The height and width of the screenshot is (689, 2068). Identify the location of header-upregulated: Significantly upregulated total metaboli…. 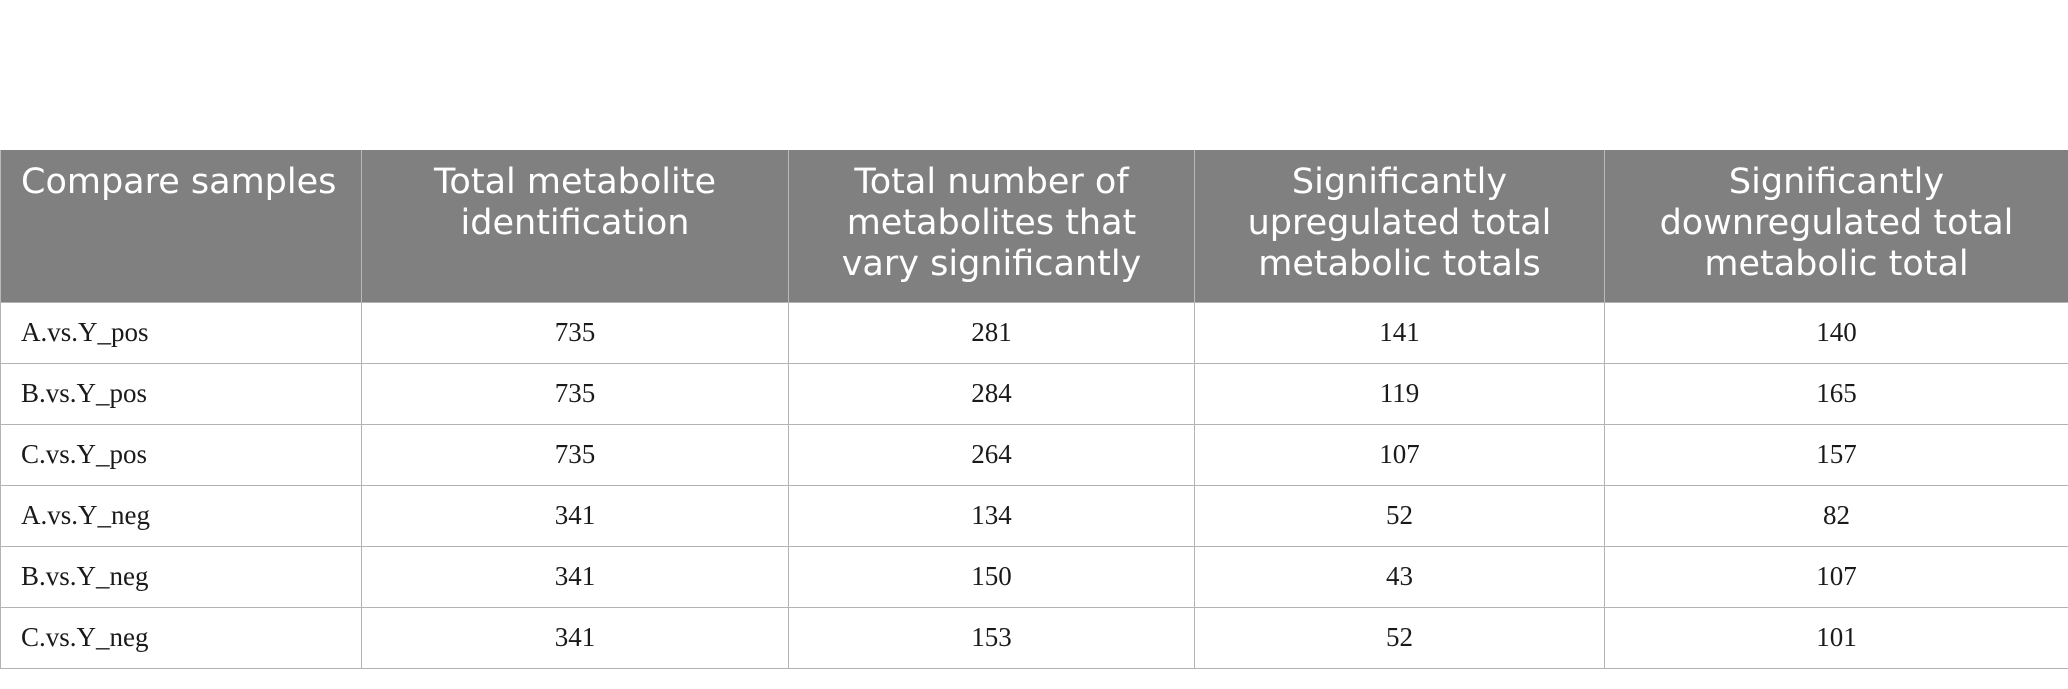
(1399, 226).